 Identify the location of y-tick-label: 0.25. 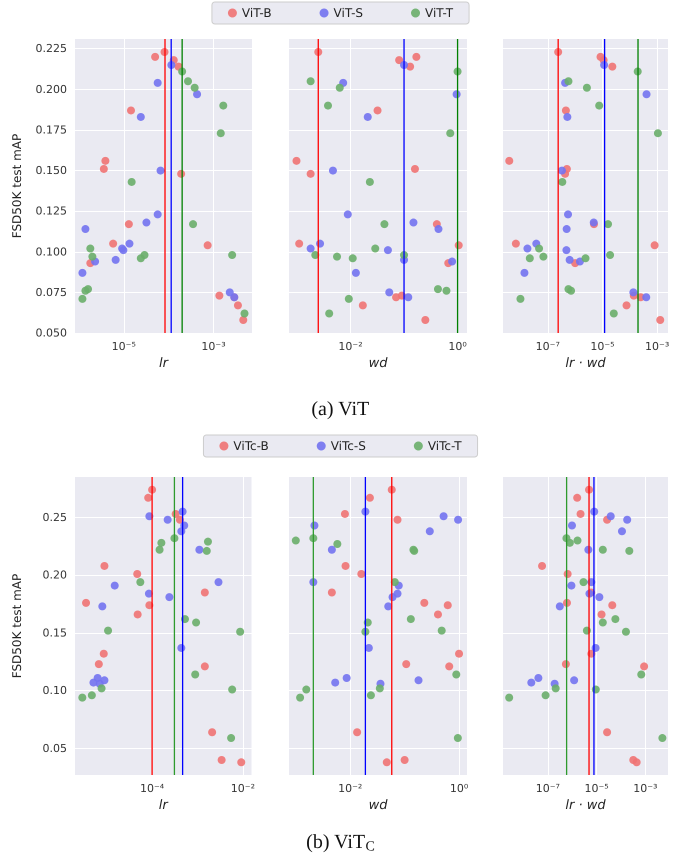
(54, 517).